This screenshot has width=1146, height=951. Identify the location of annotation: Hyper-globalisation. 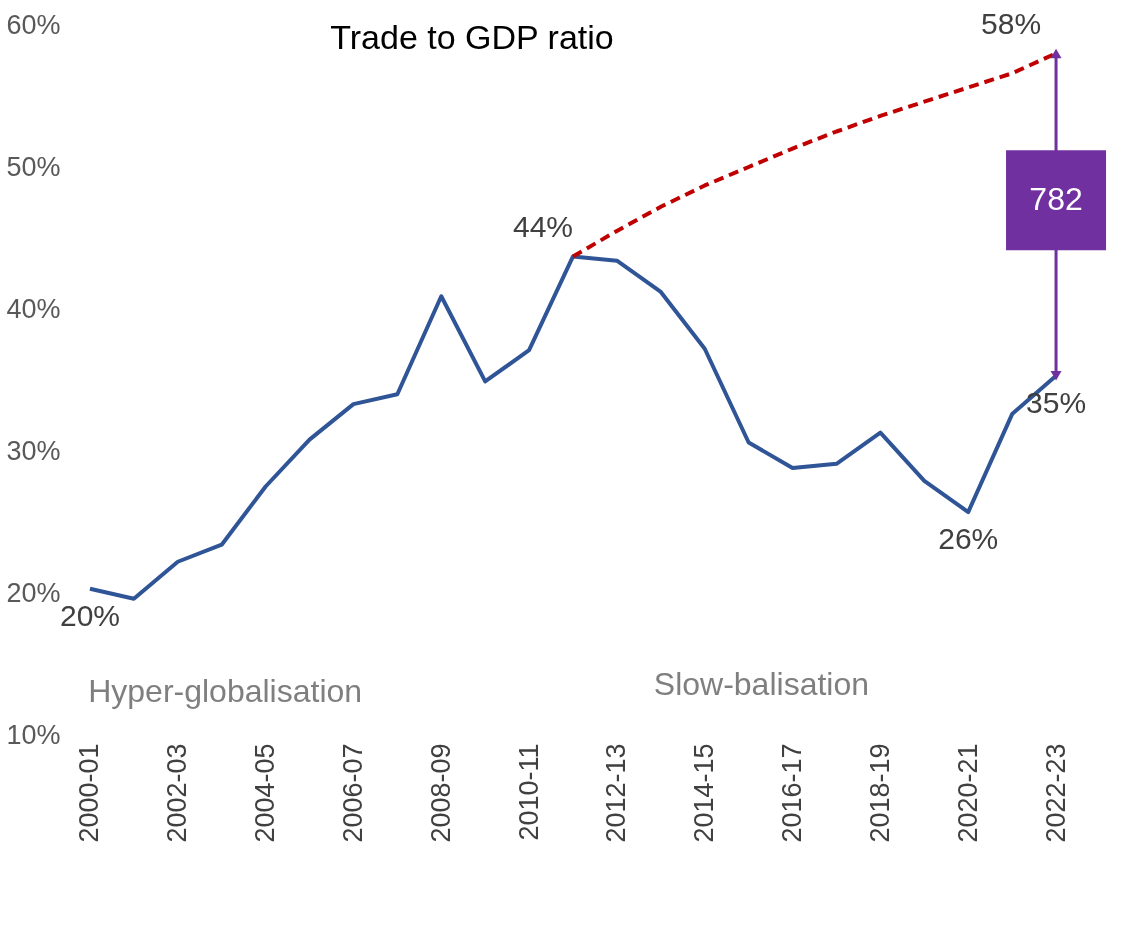
(225, 691).